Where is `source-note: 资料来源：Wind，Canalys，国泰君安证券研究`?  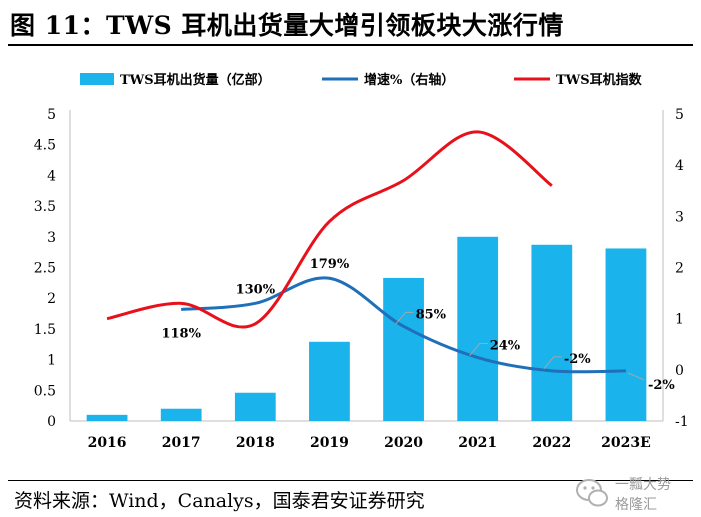 source-note: 资料来源：Wind，Canalys，国泰君安证券研究 is located at coordinates (219, 501).